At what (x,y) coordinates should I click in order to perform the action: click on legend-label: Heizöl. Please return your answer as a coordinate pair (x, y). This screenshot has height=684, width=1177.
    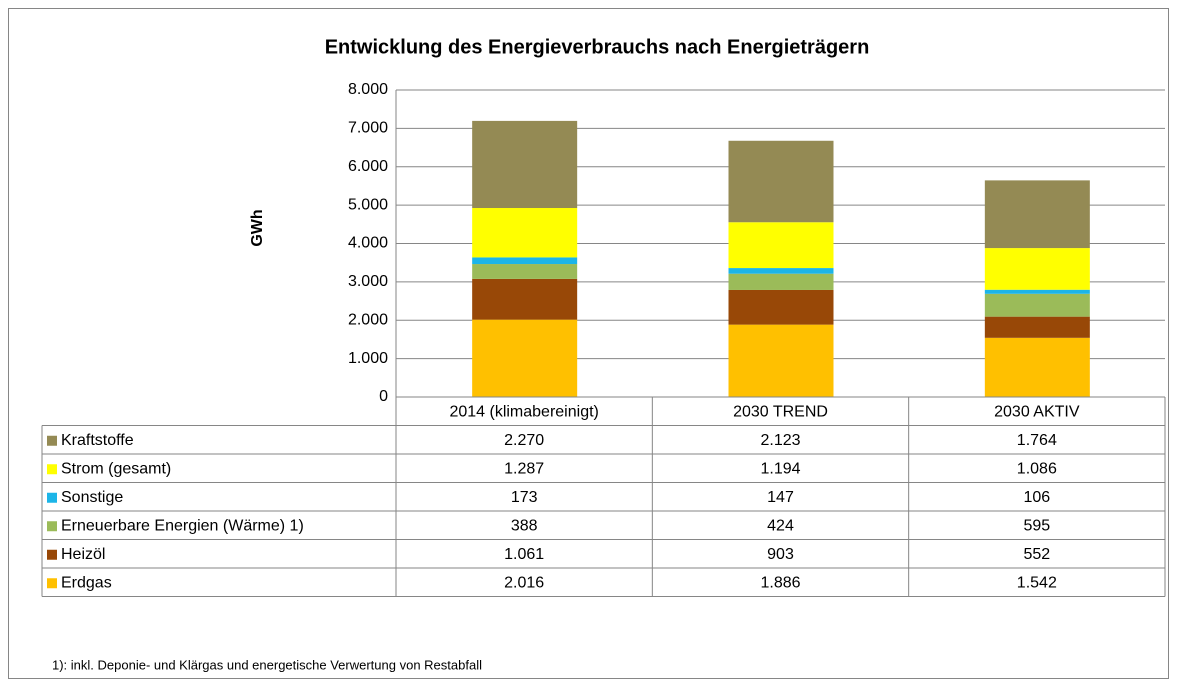
    Looking at the image, I should click on (83, 554).